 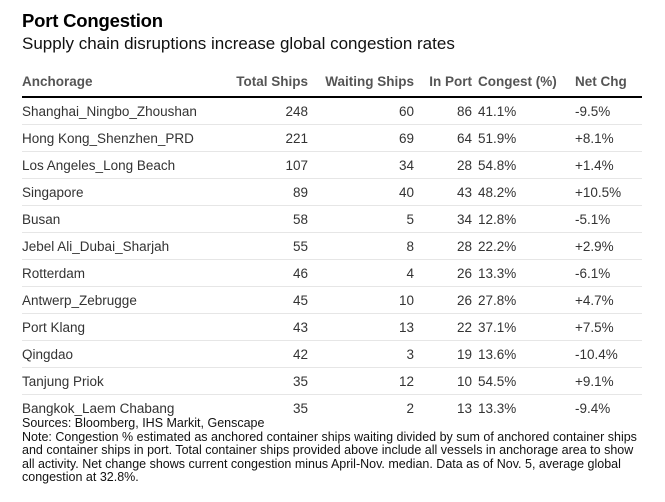 What do you see at coordinates (523, 381) in the screenshot?
I see `cell-congestion: 54.5%` at bounding box center [523, 381].